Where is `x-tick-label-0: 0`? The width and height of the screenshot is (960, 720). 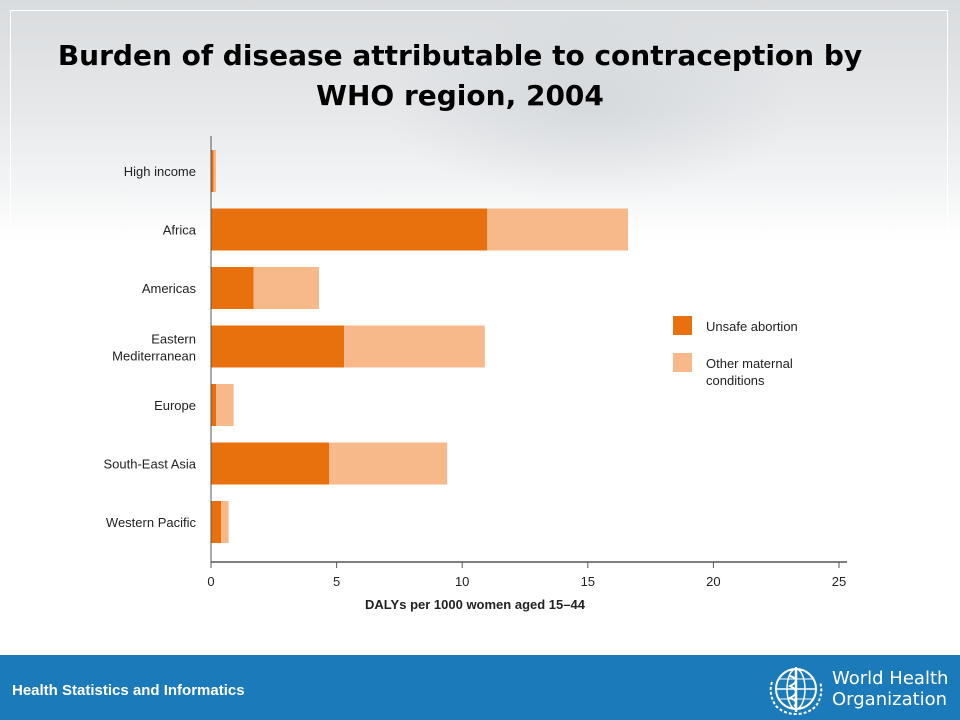
x-tick-label-0: 0 is located at coordinates (210, 581).